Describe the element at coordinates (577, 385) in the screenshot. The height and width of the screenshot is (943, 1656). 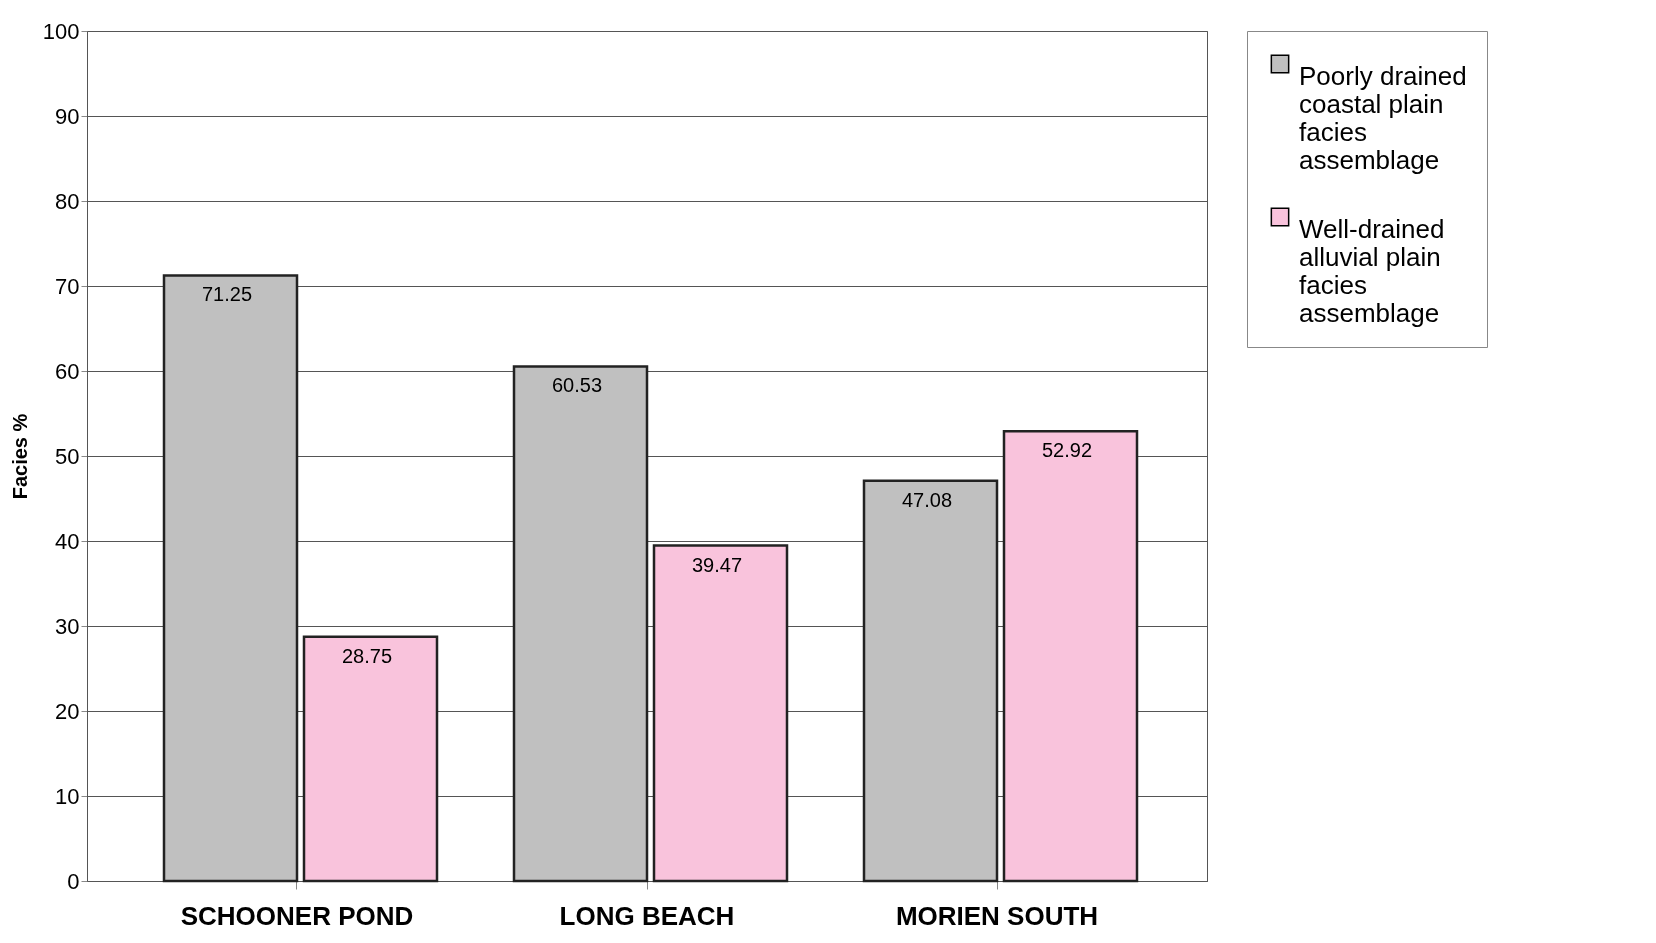
I see `data-label: 60.53` at that location.